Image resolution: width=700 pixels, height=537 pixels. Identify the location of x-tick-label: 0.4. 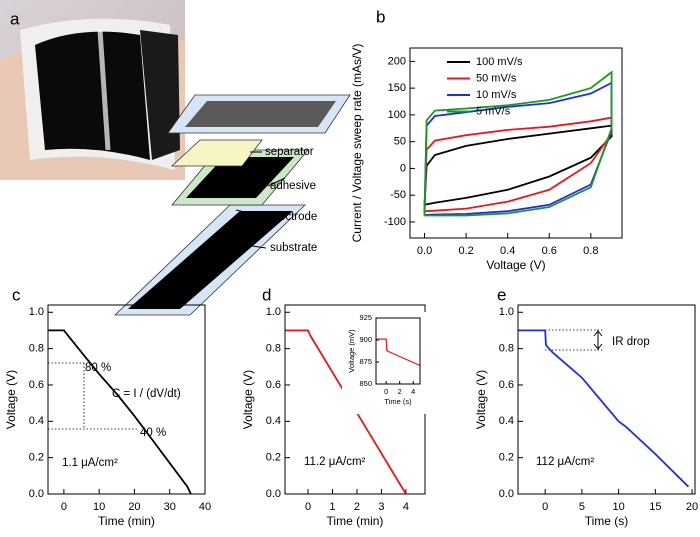
(507, 251).